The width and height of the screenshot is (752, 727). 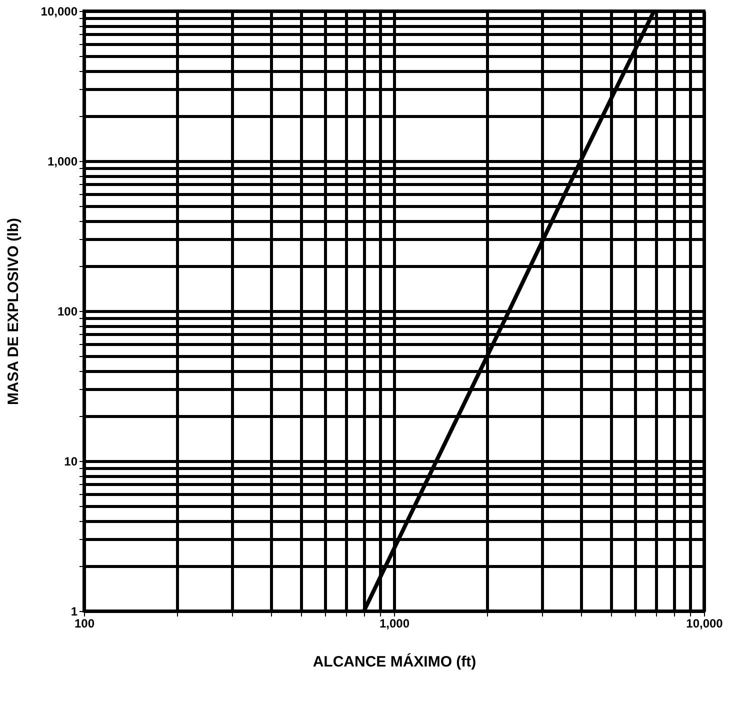 What do you see at coordinates (67, 311) in the screenshot?
I see `y-tick-label: 100` at bounding box center [67, 311].